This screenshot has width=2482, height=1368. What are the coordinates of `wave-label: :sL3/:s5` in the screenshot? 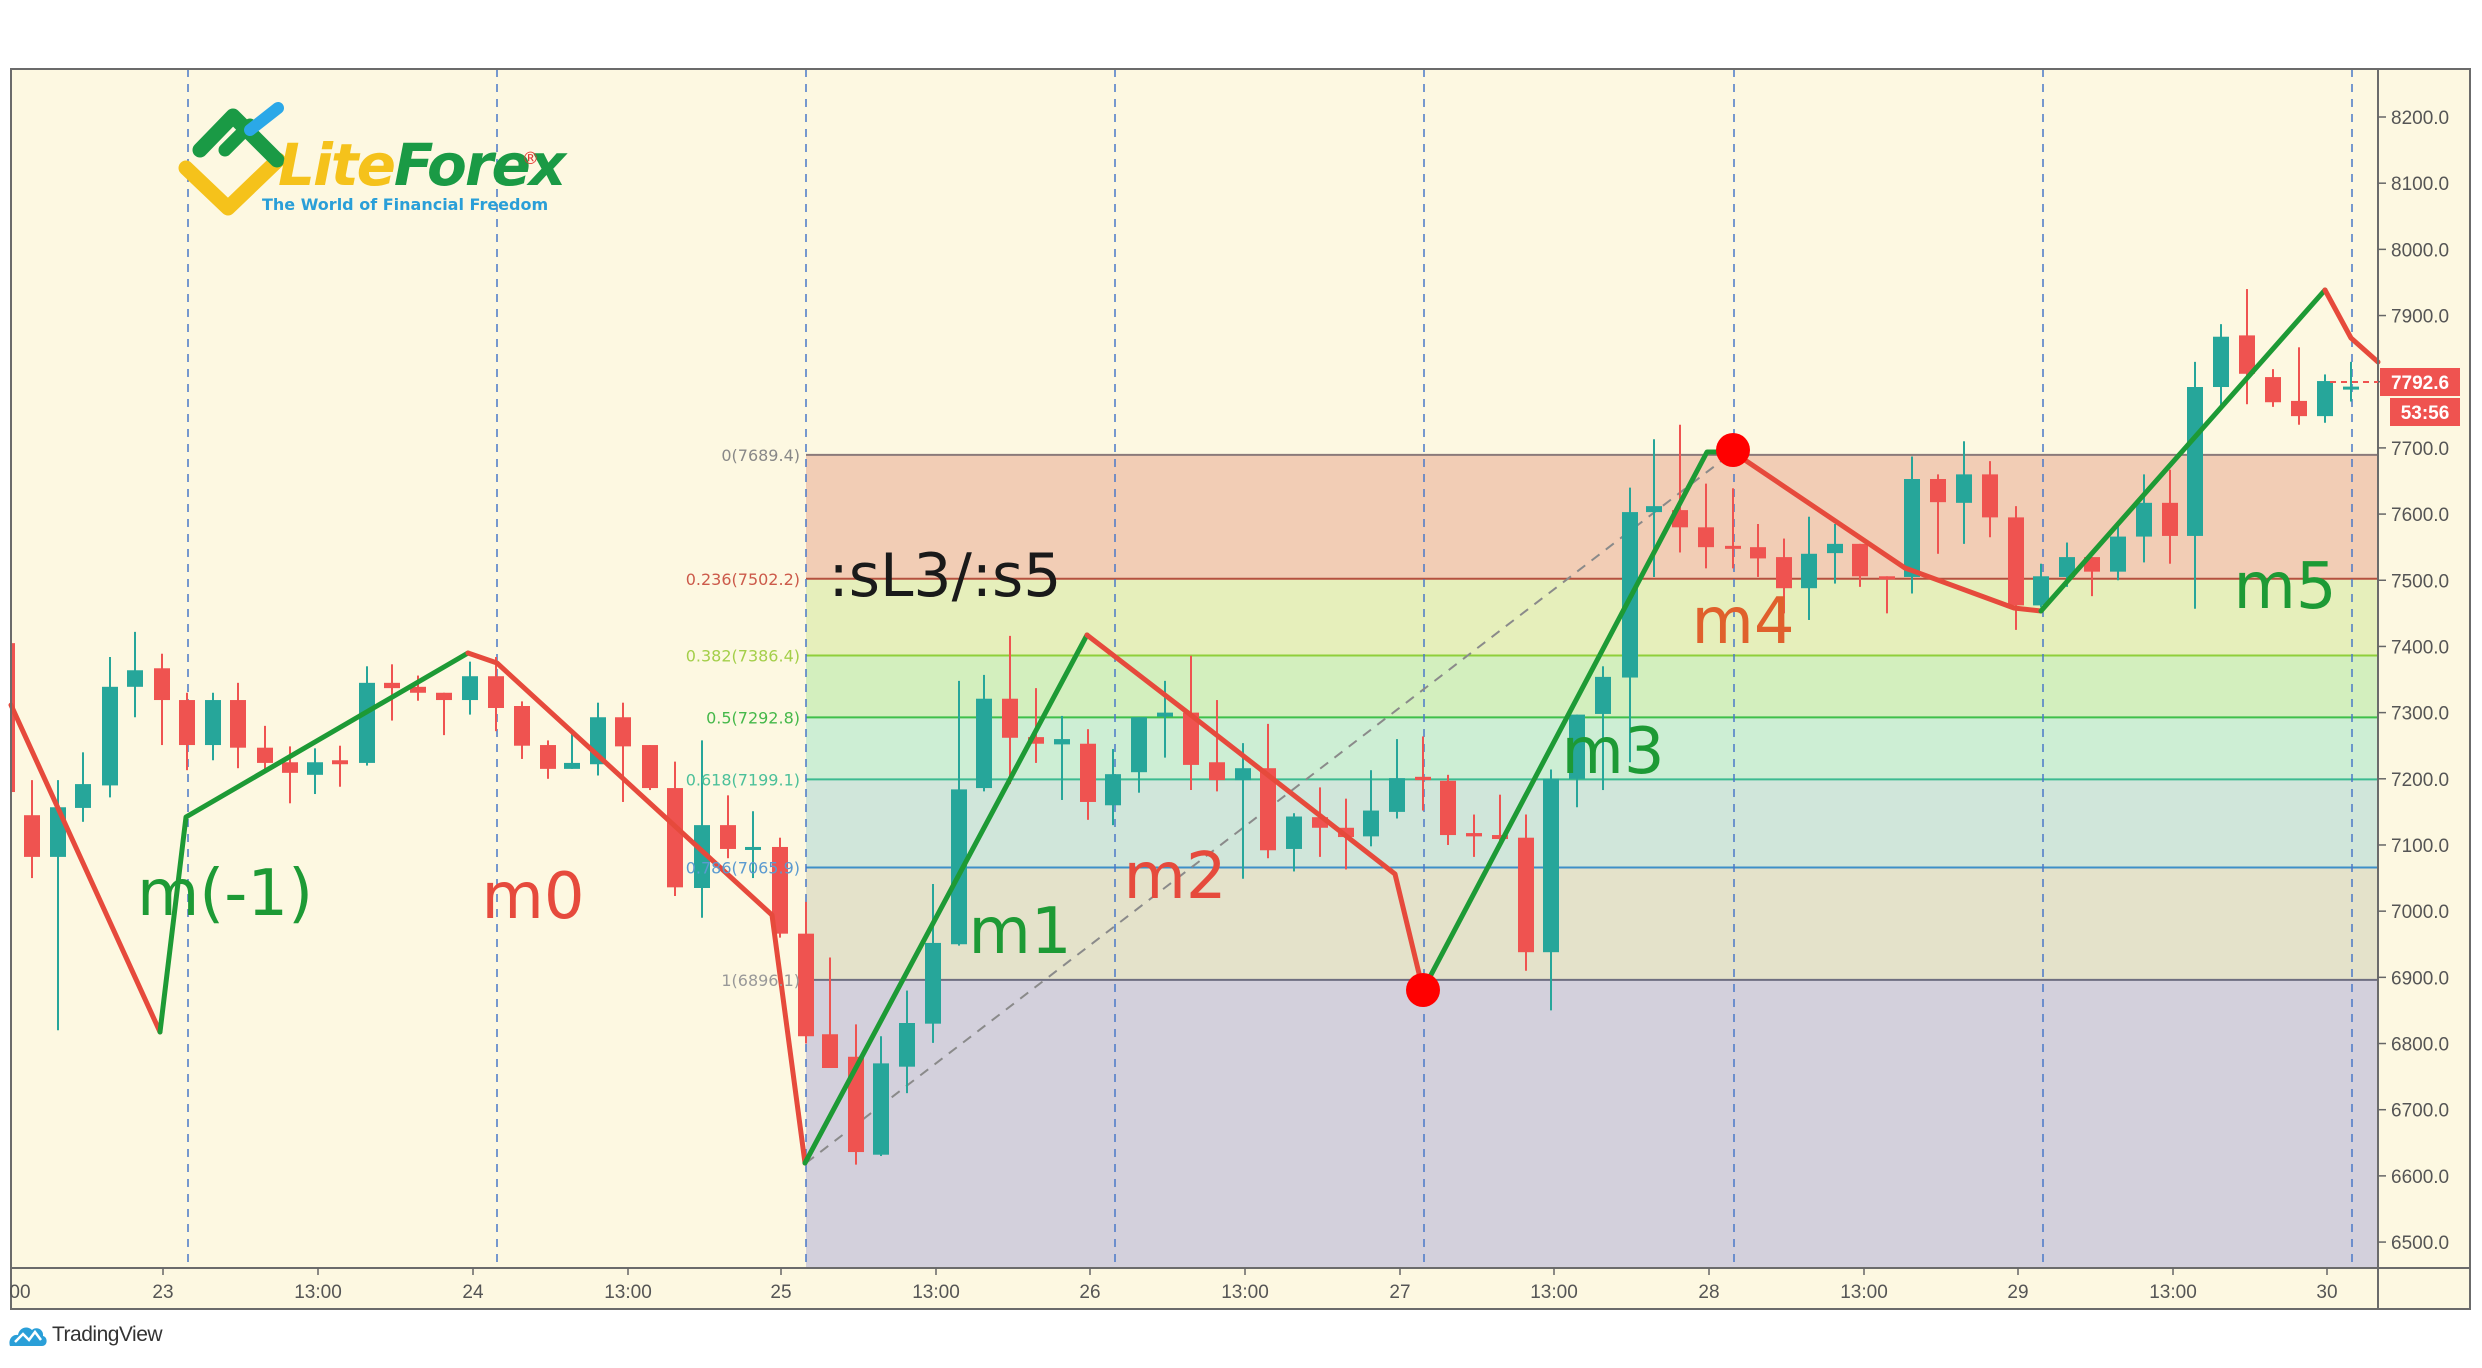 It's located at (945, 576).